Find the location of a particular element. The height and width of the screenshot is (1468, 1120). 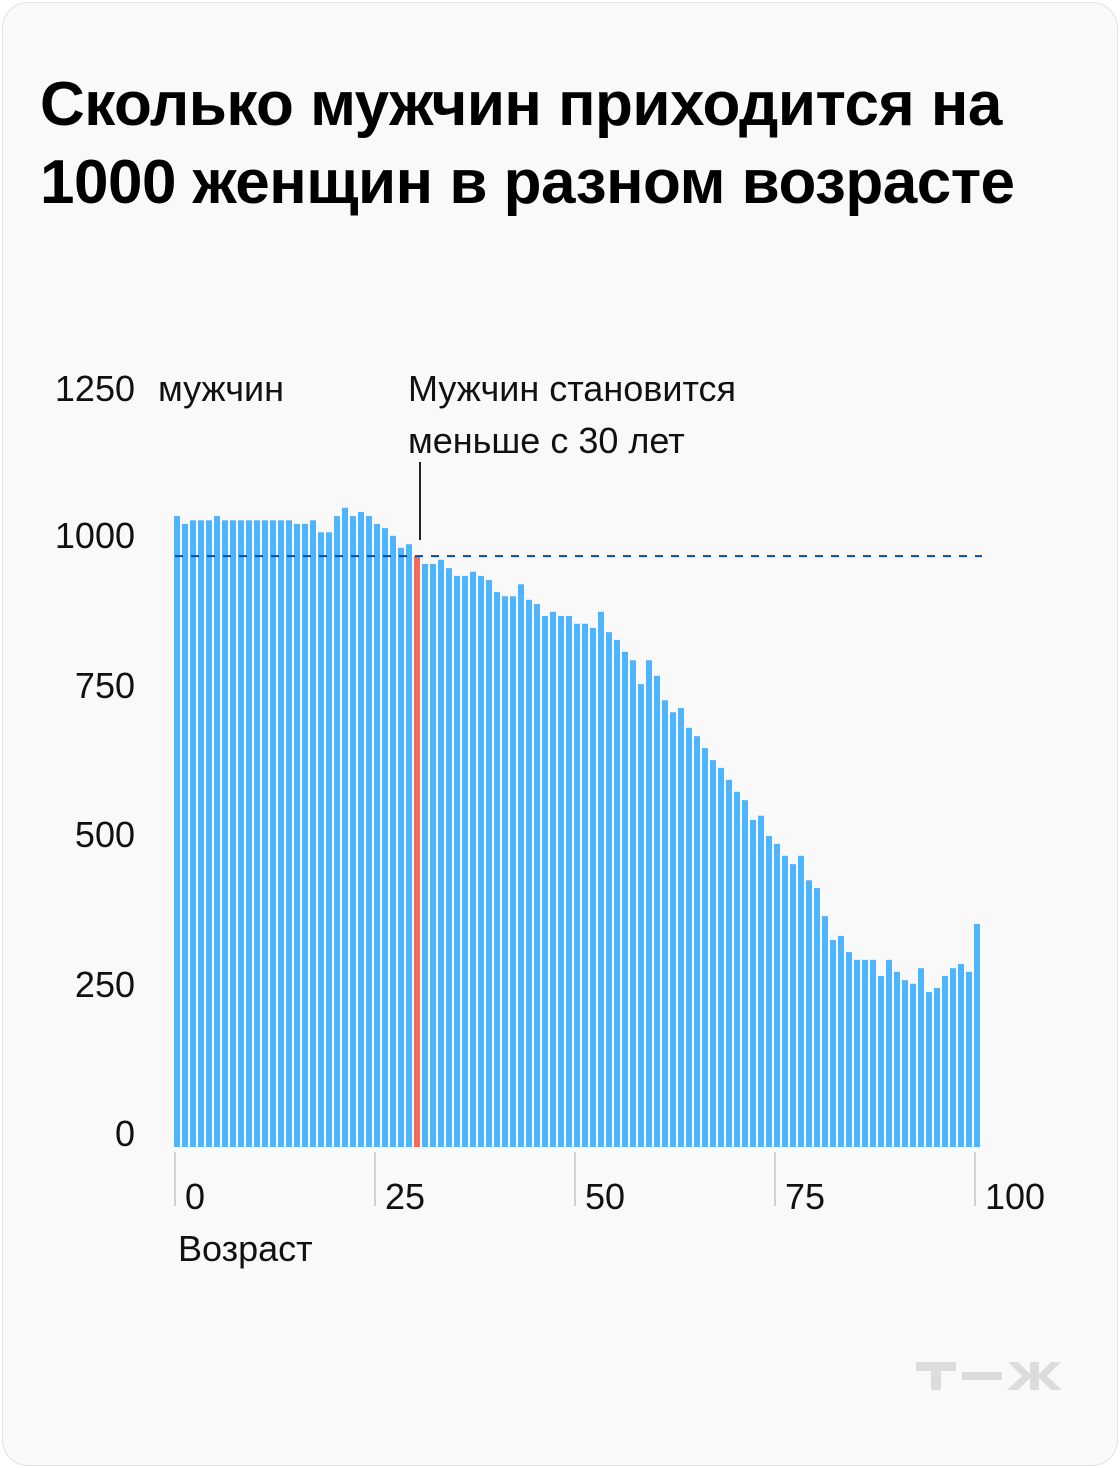

annotation-line-1: Мужчин становится is located at coordinates (572, 388).